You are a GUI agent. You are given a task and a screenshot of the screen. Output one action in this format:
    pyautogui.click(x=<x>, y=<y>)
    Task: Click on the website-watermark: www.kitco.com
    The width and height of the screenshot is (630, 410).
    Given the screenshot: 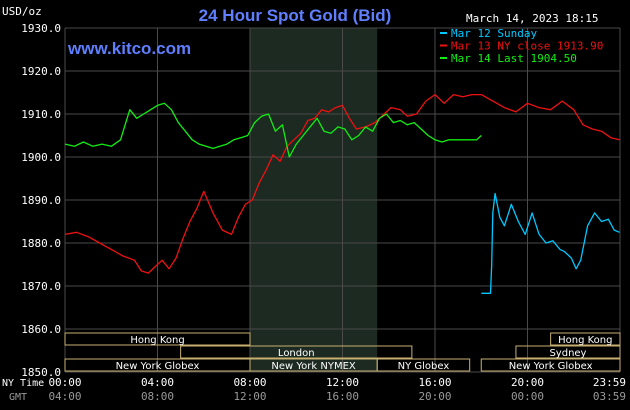 What is the action you would take?
    pyautogui.click(x=129, y=48)
    